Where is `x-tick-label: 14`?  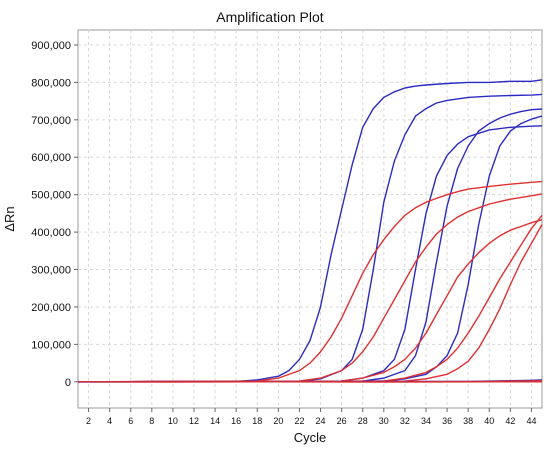
x-tick-label: 14 is located at coordinates (215, 421).